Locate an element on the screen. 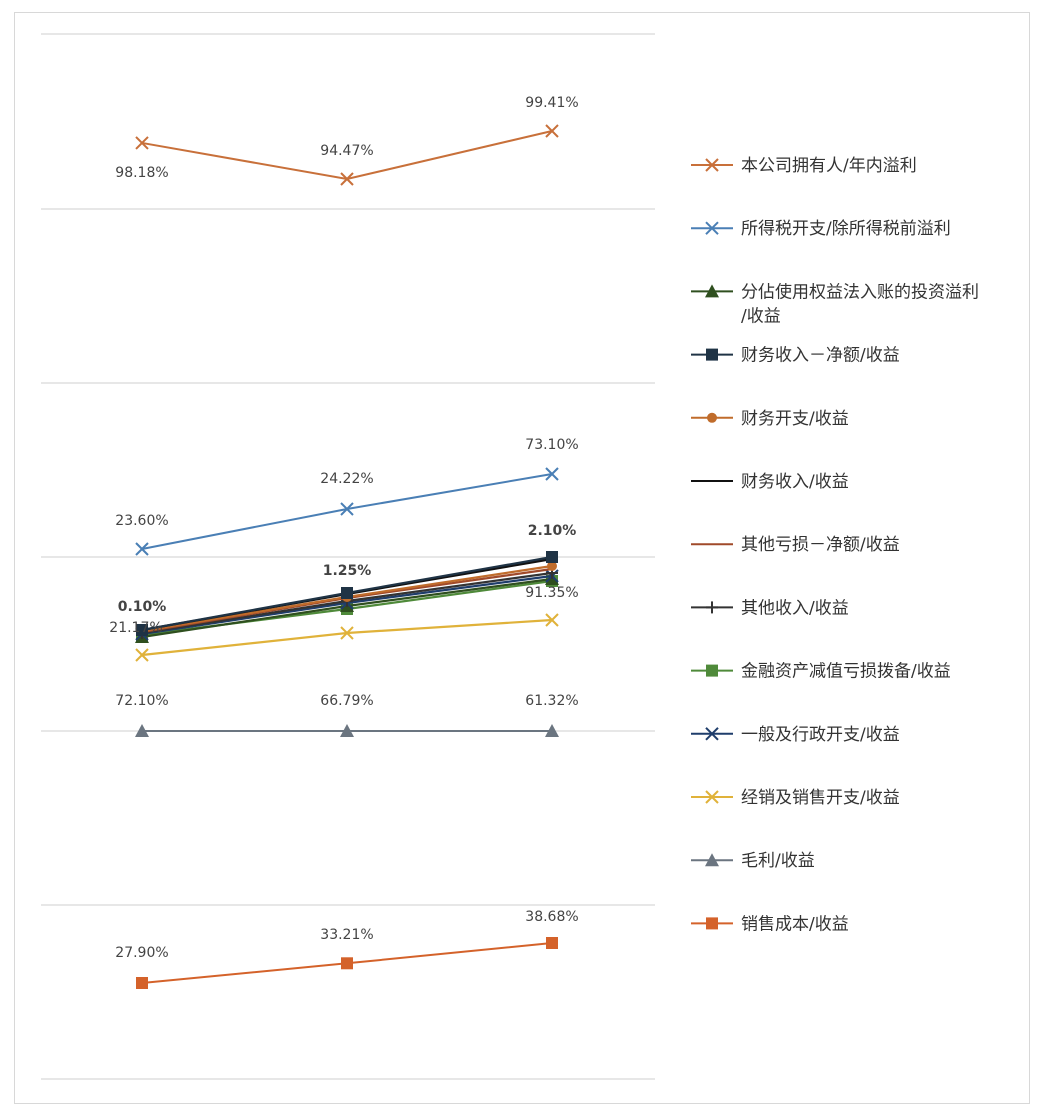 This screenshot has width=1046, height=1113. series-12-marker-1-sq is located at coordinates (347, 963).